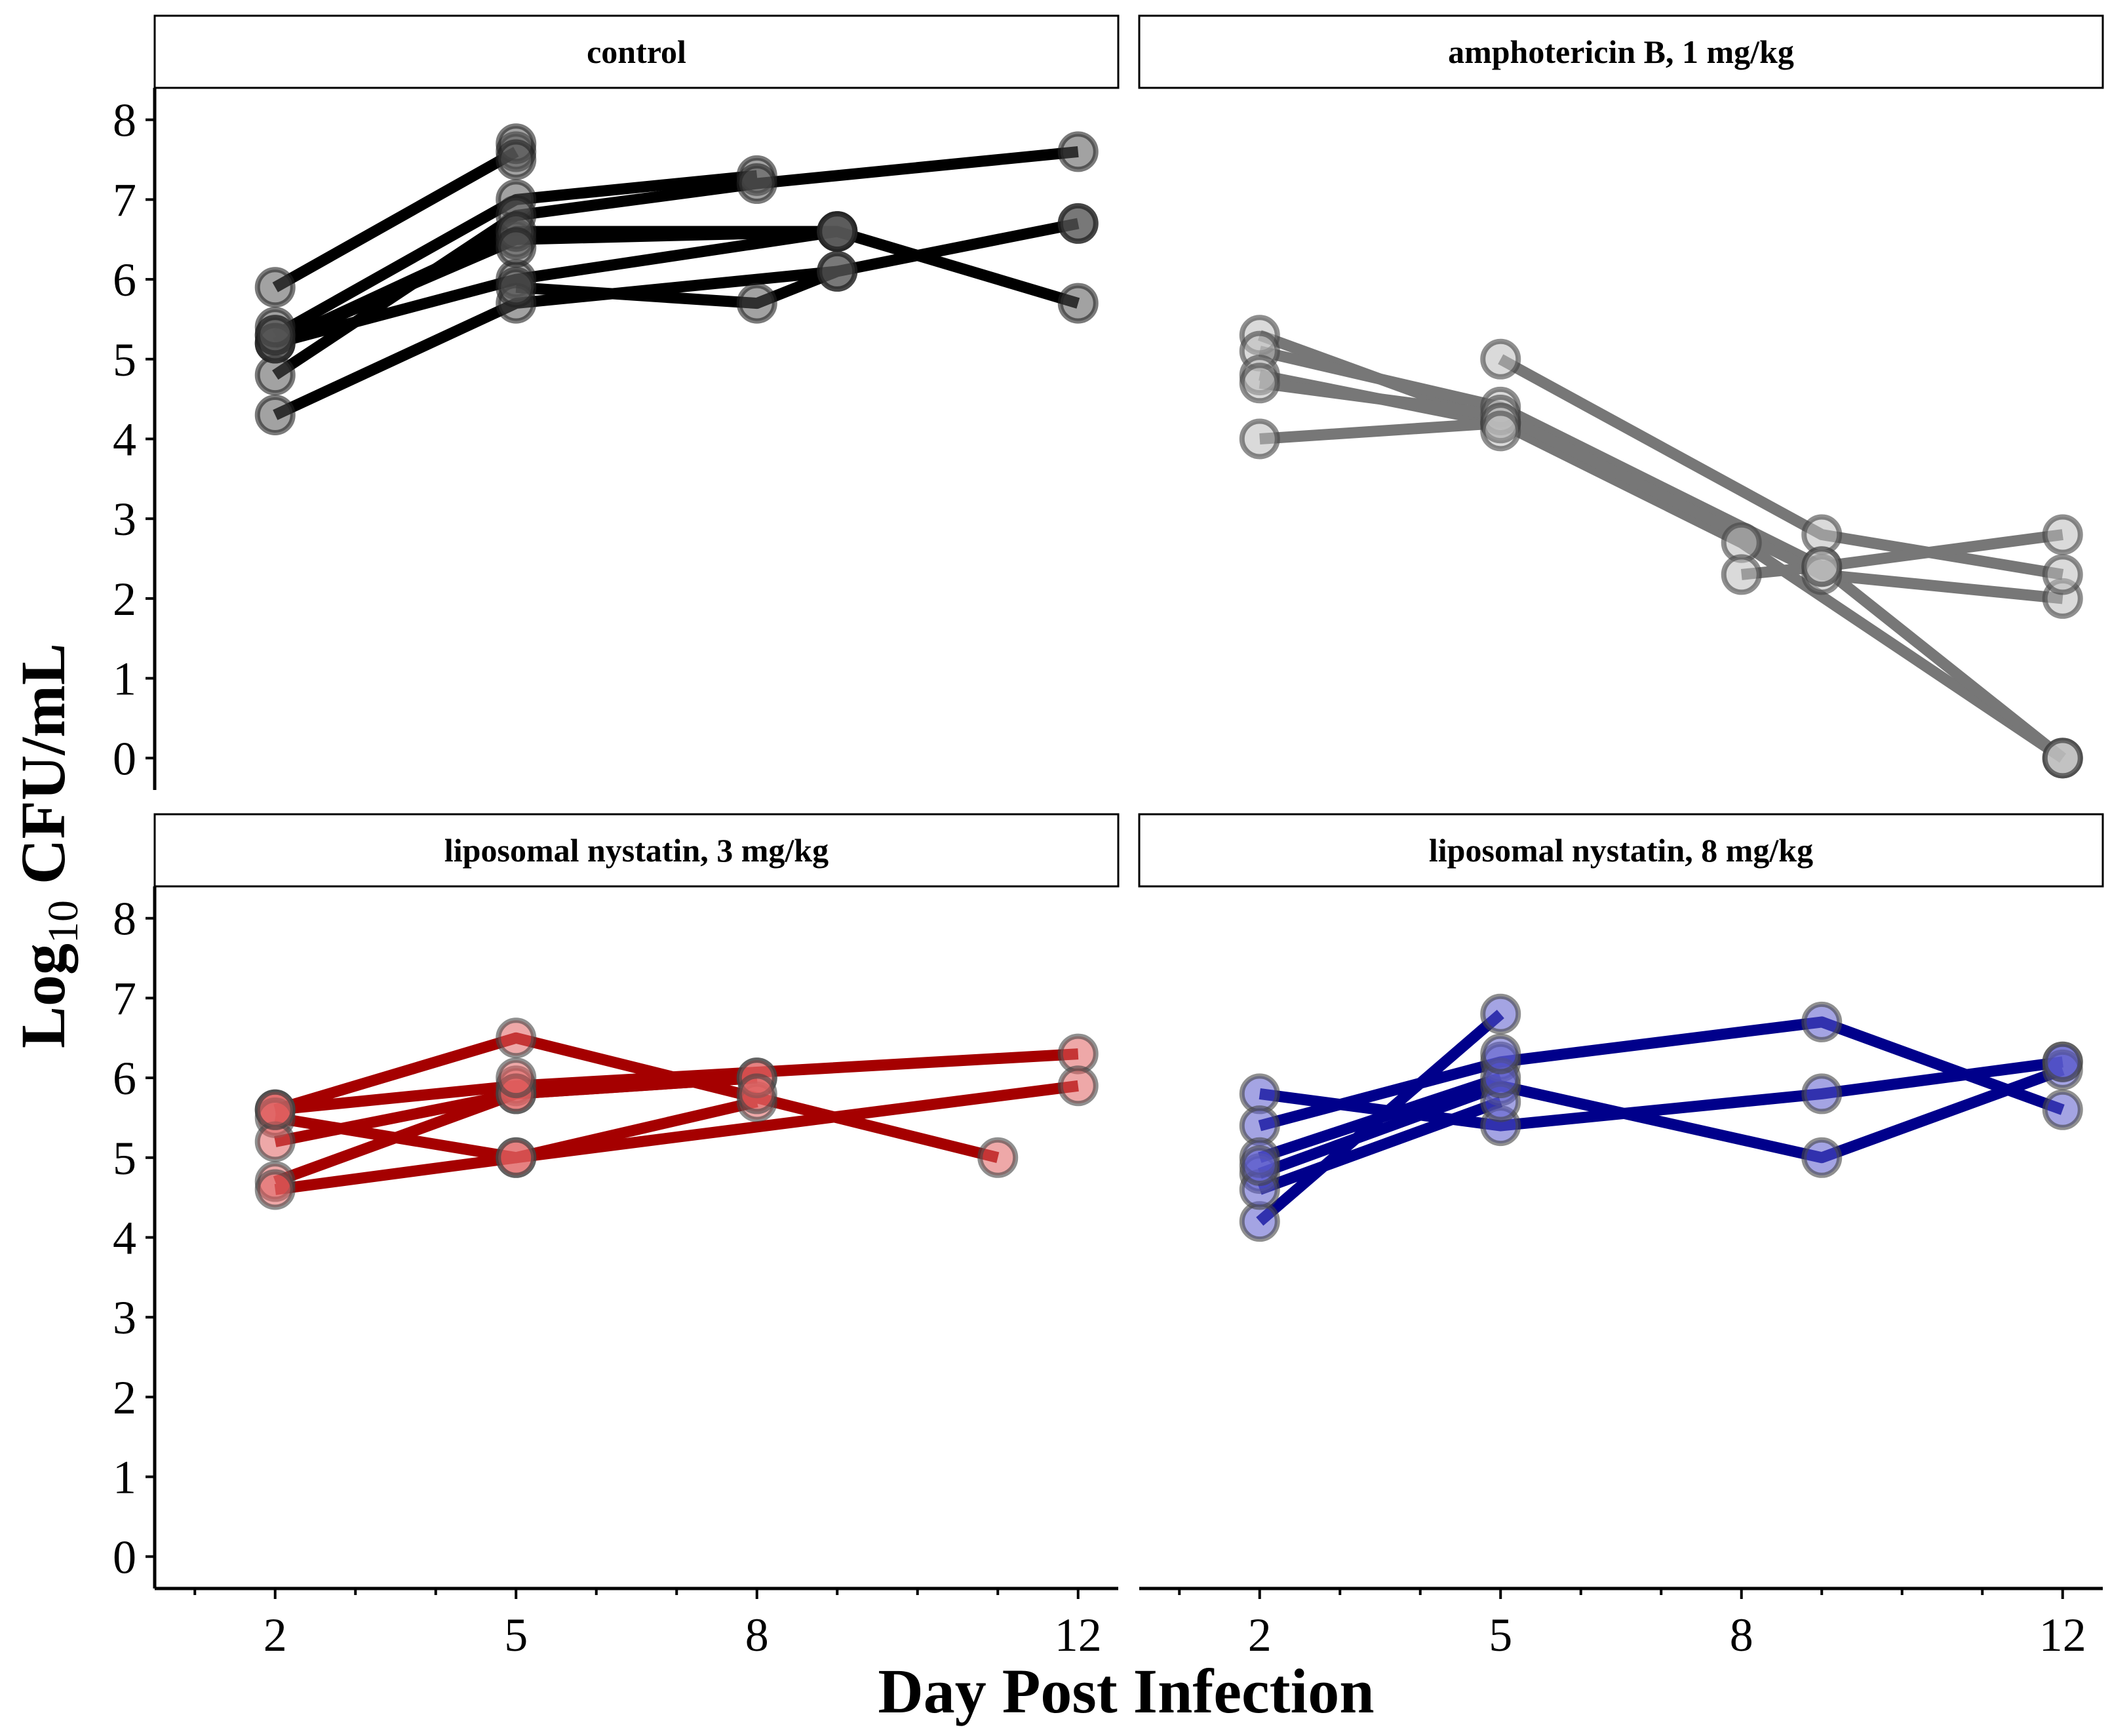 The width and height of the screenshot is (2110, 1736). I want to click on facet-title: liposomal nystatin, 8 mg/kg, so click(1621, 850).